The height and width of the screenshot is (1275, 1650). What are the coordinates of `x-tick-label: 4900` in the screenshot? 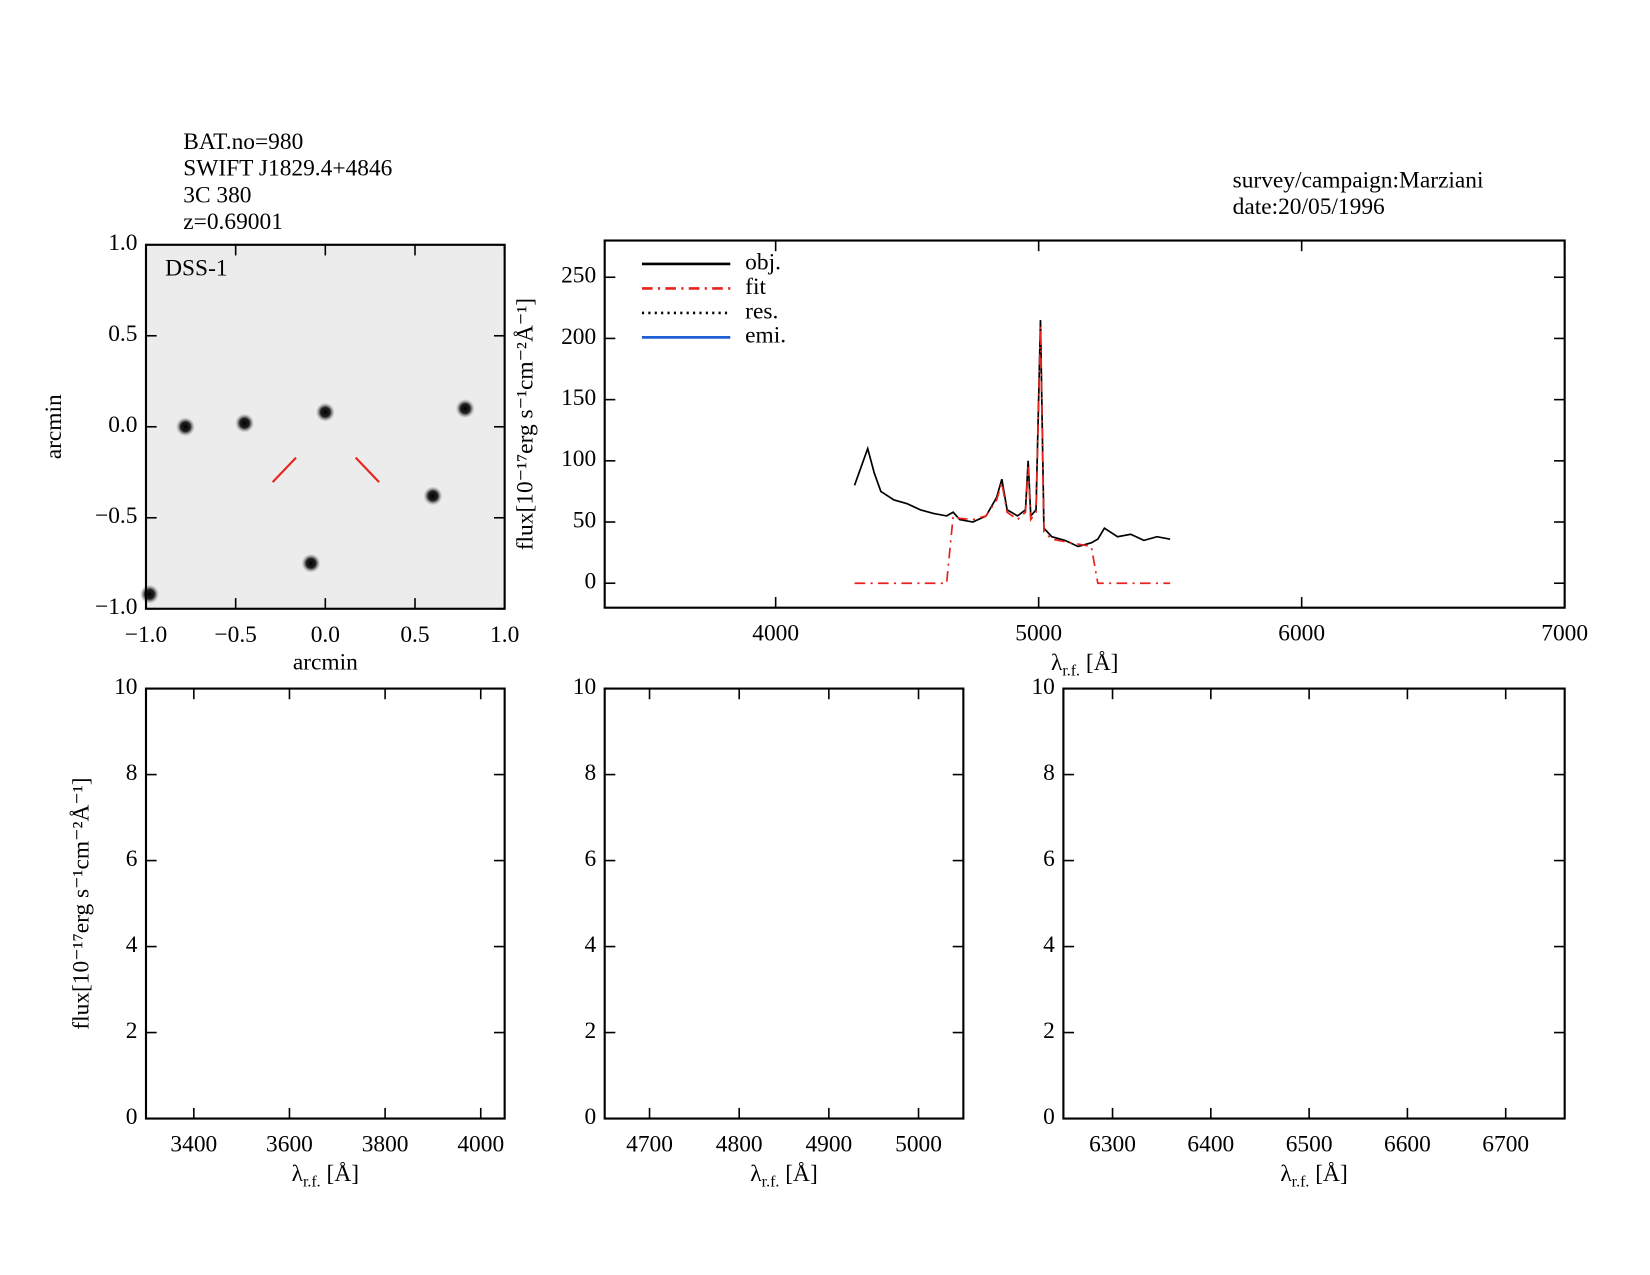 It's located at (828, 1145).